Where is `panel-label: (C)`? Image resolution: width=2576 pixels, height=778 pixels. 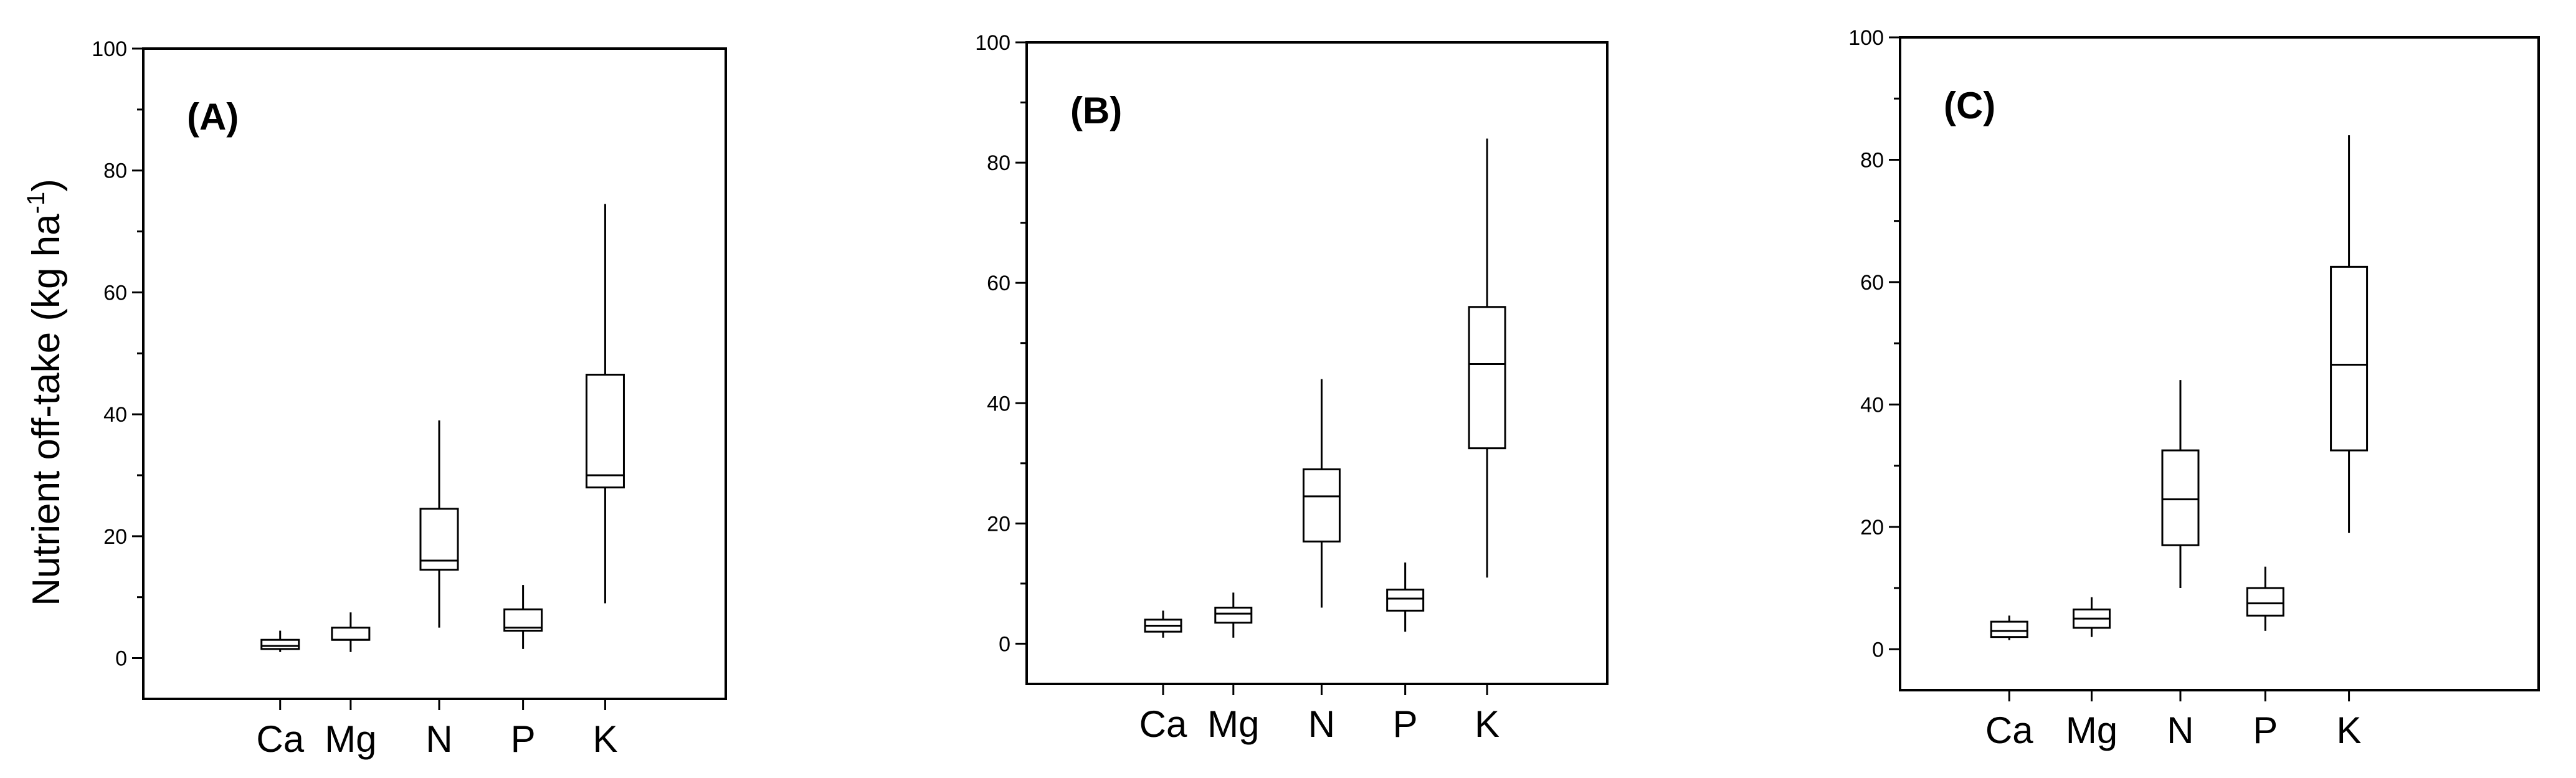
panel-label: (C) is located at coordinates (1969, 105).